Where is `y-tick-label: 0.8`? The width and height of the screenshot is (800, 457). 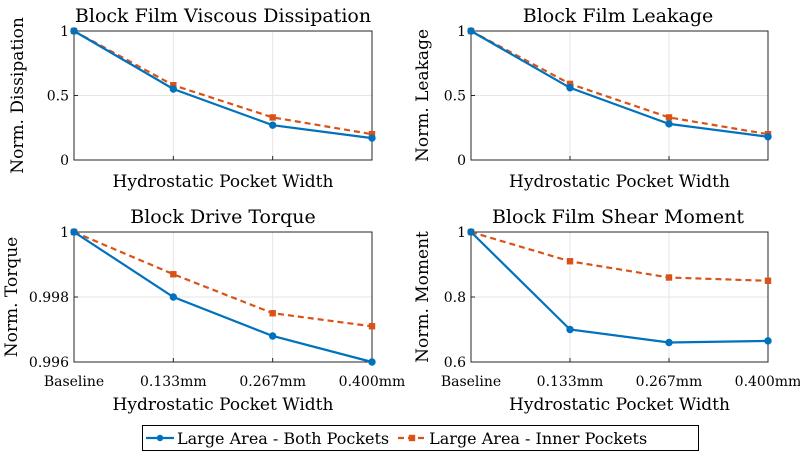 y-tick-label: 0.8 is located at coordinates (455, 298).